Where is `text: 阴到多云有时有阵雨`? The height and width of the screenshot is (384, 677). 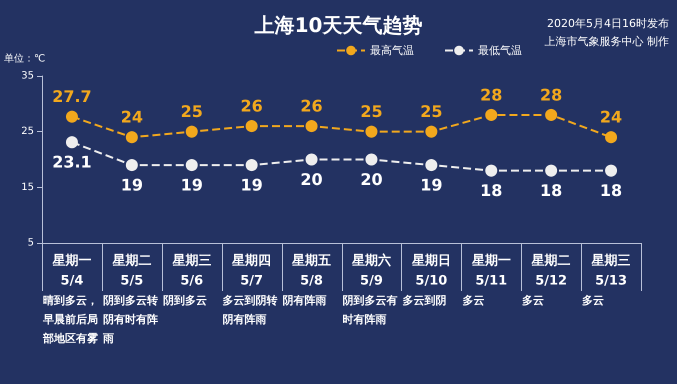 text: 阴到多云有时有阵雨 is located at coordinates (370, 310).